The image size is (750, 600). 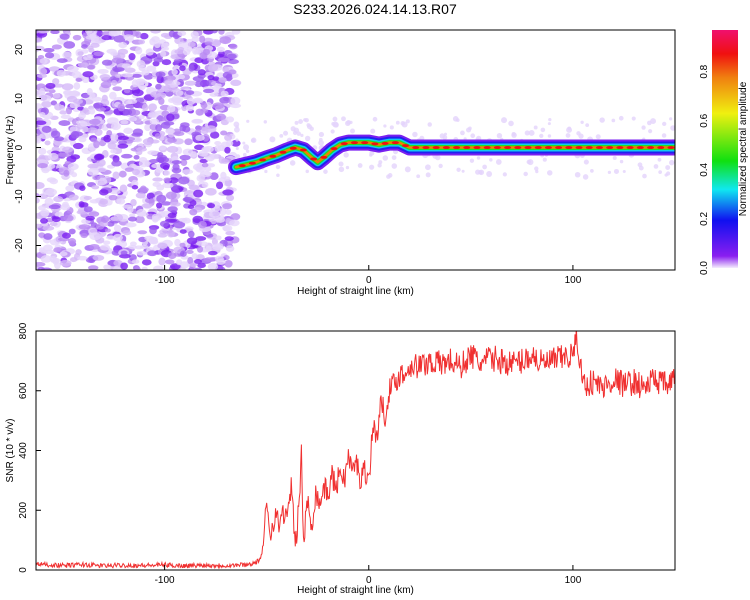 I want to click on colorbar-tick-label: 0.2, so click(x=704, y=219).